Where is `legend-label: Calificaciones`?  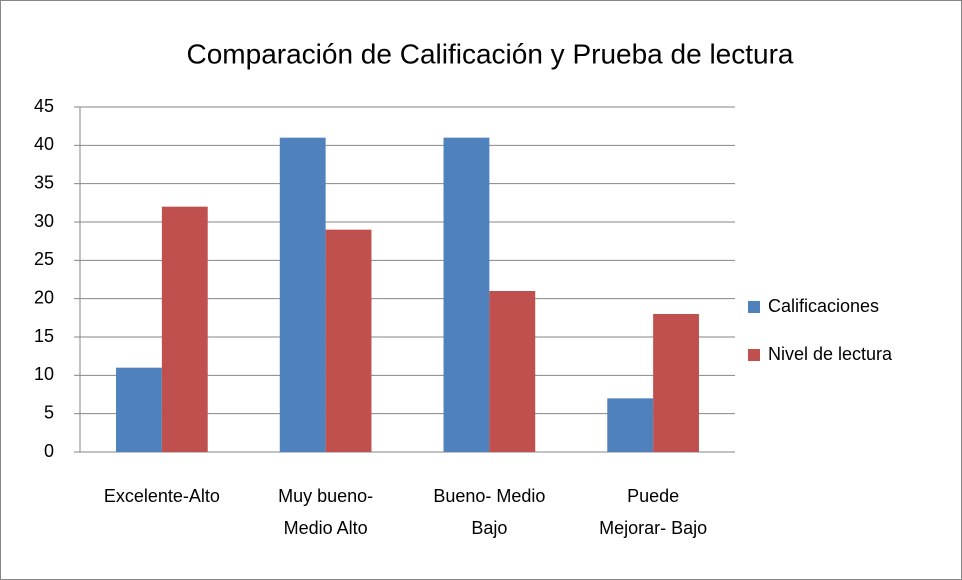
legend-label: Calificaciones is located at coordinates (823, 306).